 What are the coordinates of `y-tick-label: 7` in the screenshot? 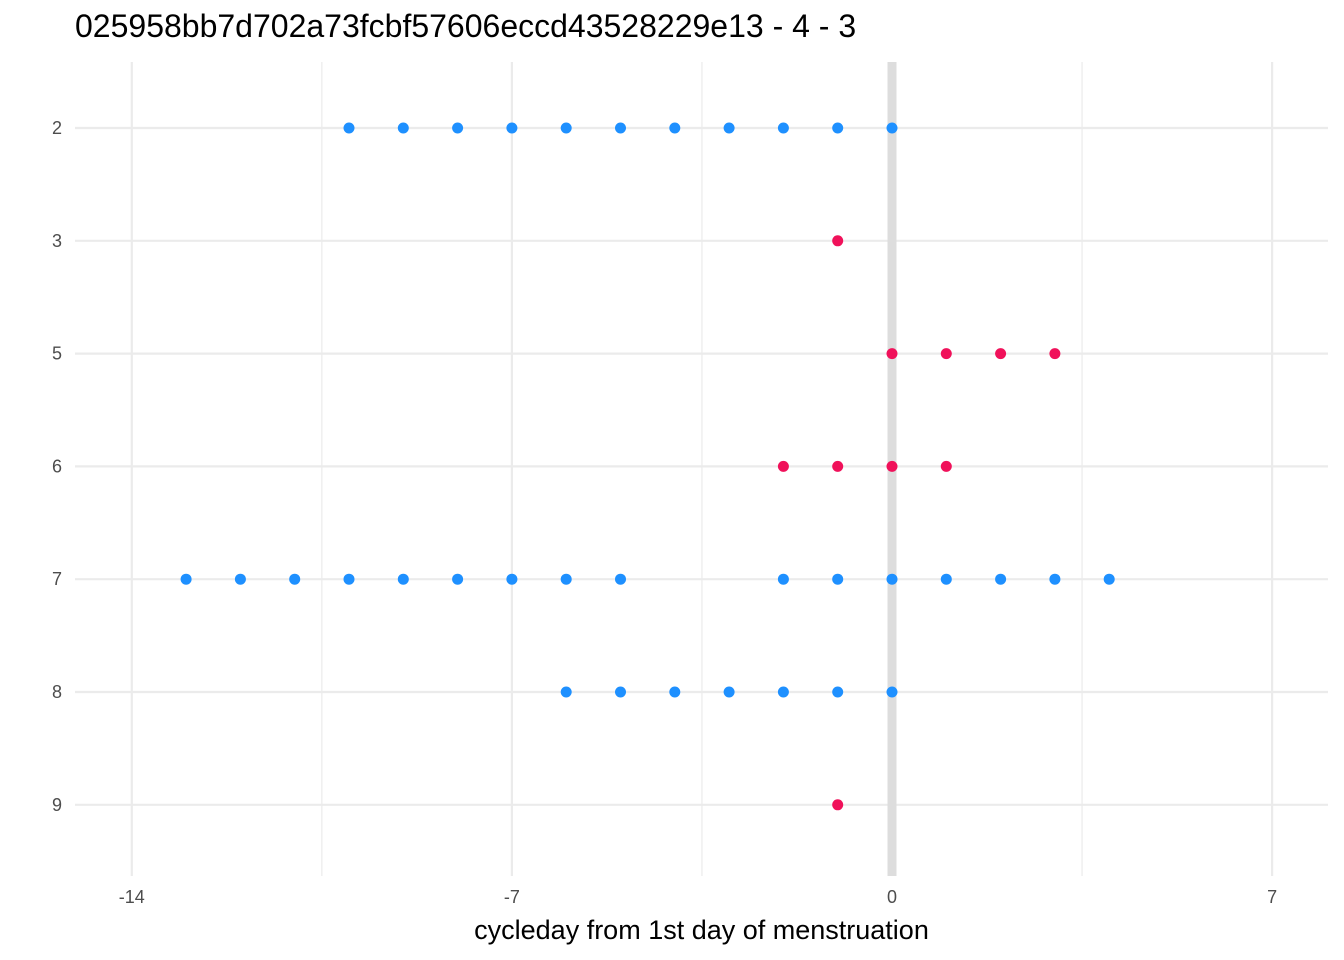 It's located at (57, 579).